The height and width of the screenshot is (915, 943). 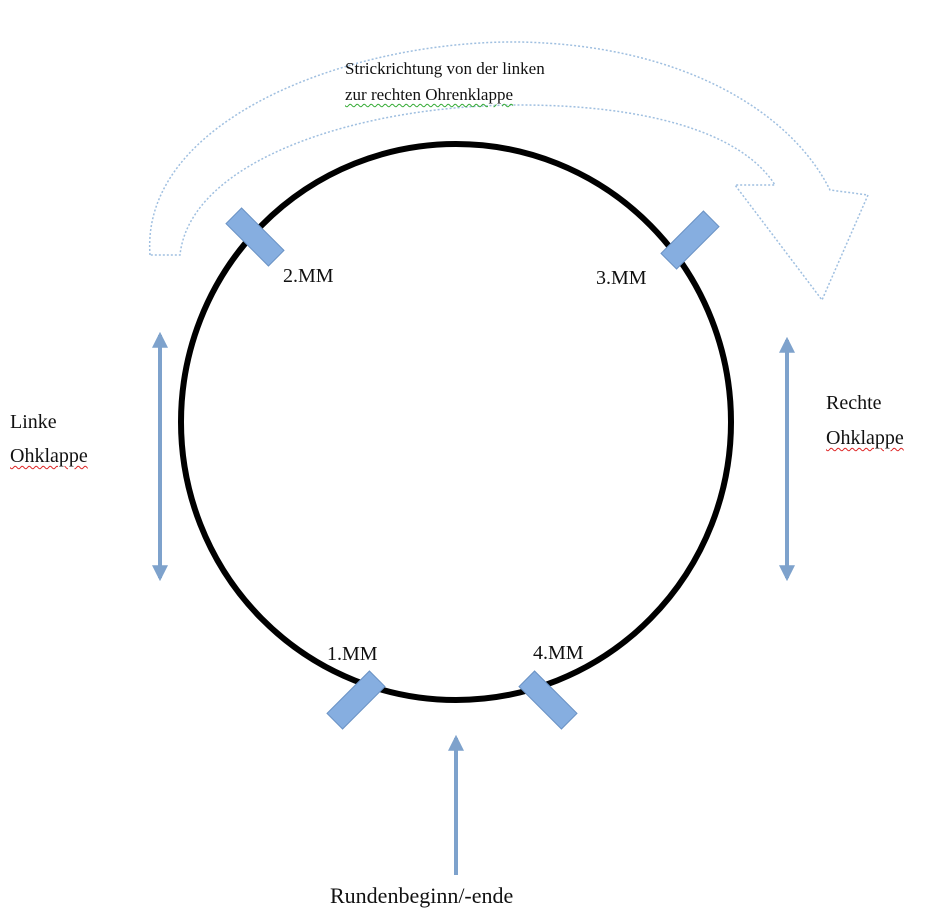 What do you see at coordinates (308, 276) in the screenshot?
I see `marker-label: 2.MM` at bounding box center [308, 276].